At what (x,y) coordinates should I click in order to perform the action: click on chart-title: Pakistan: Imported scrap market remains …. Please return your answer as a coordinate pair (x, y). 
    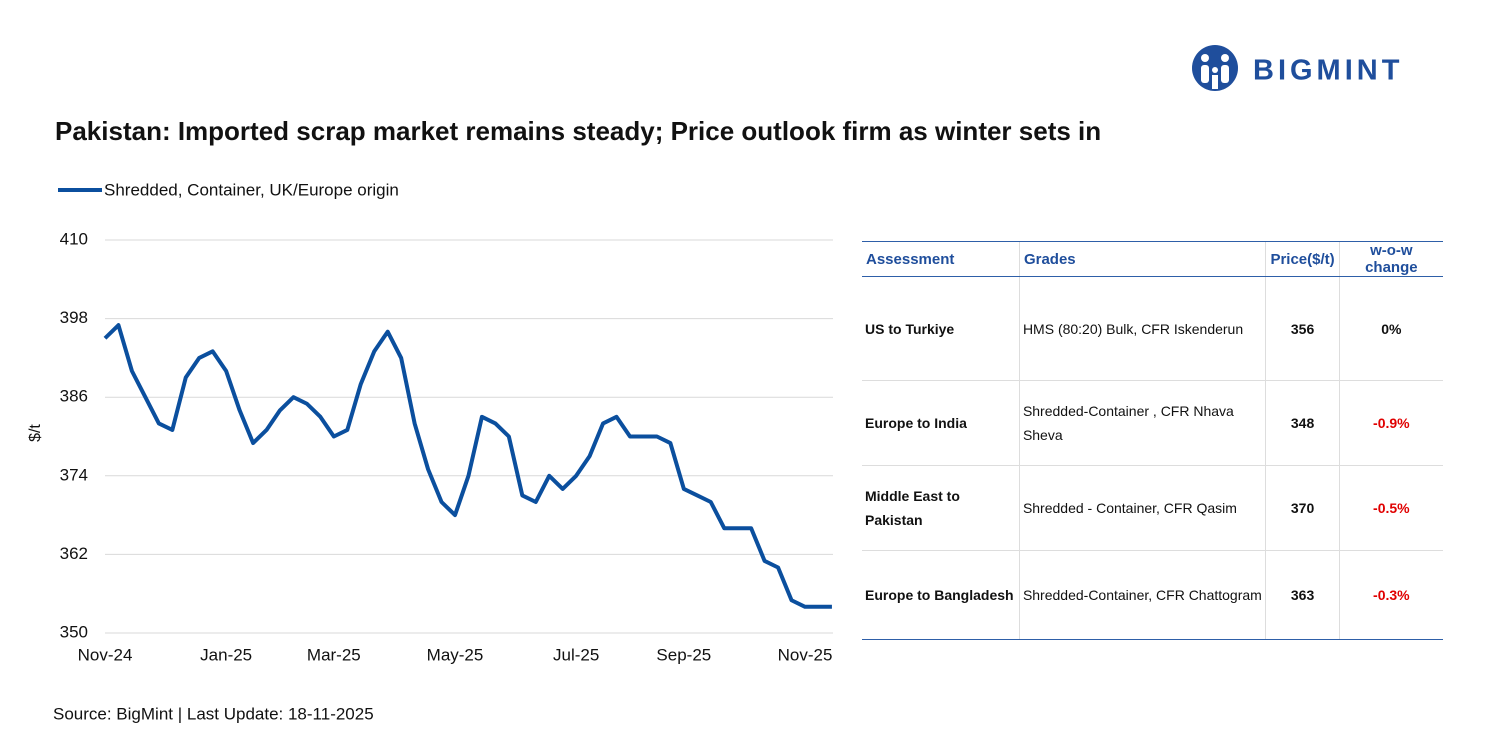
    Looking at the image, I should click on (578, 131).